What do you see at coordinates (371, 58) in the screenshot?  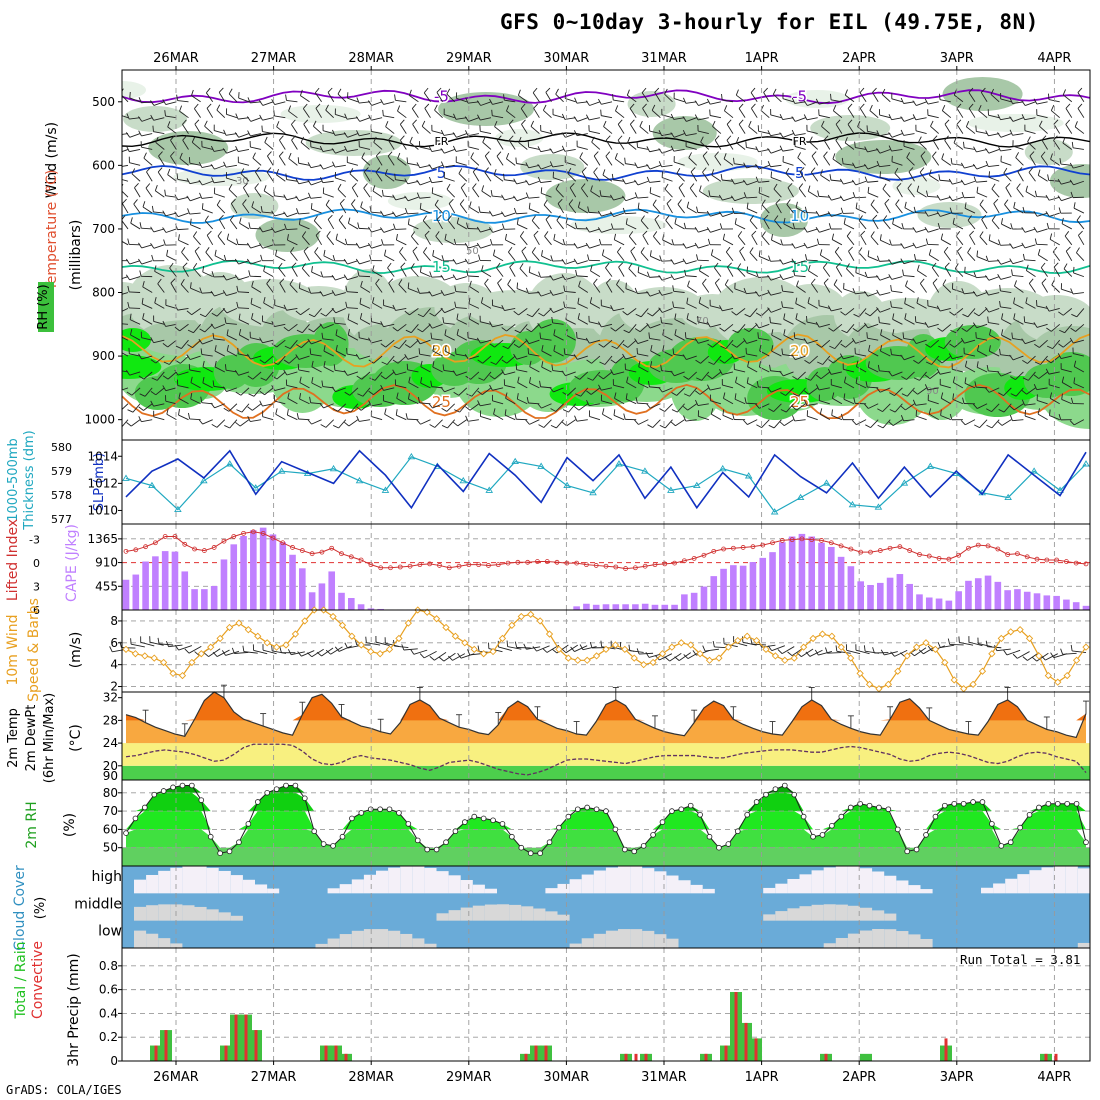 I see `date-label-top: 28MAR` at bounding box center [371, 58].